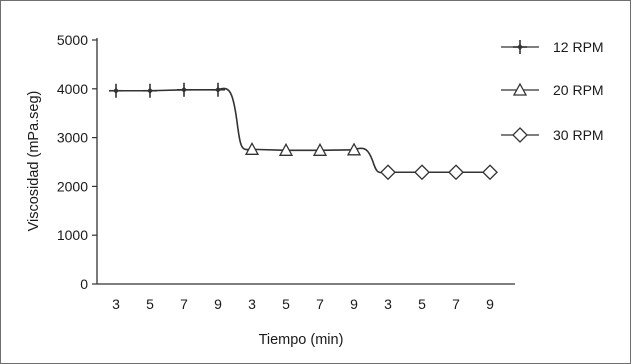 The height and width of the screenshot is (364, 631). What do you see at coordinates (72, 89) in the screenshot?
I see `y-tick-label: 4000` at bounding box center [72, 89].